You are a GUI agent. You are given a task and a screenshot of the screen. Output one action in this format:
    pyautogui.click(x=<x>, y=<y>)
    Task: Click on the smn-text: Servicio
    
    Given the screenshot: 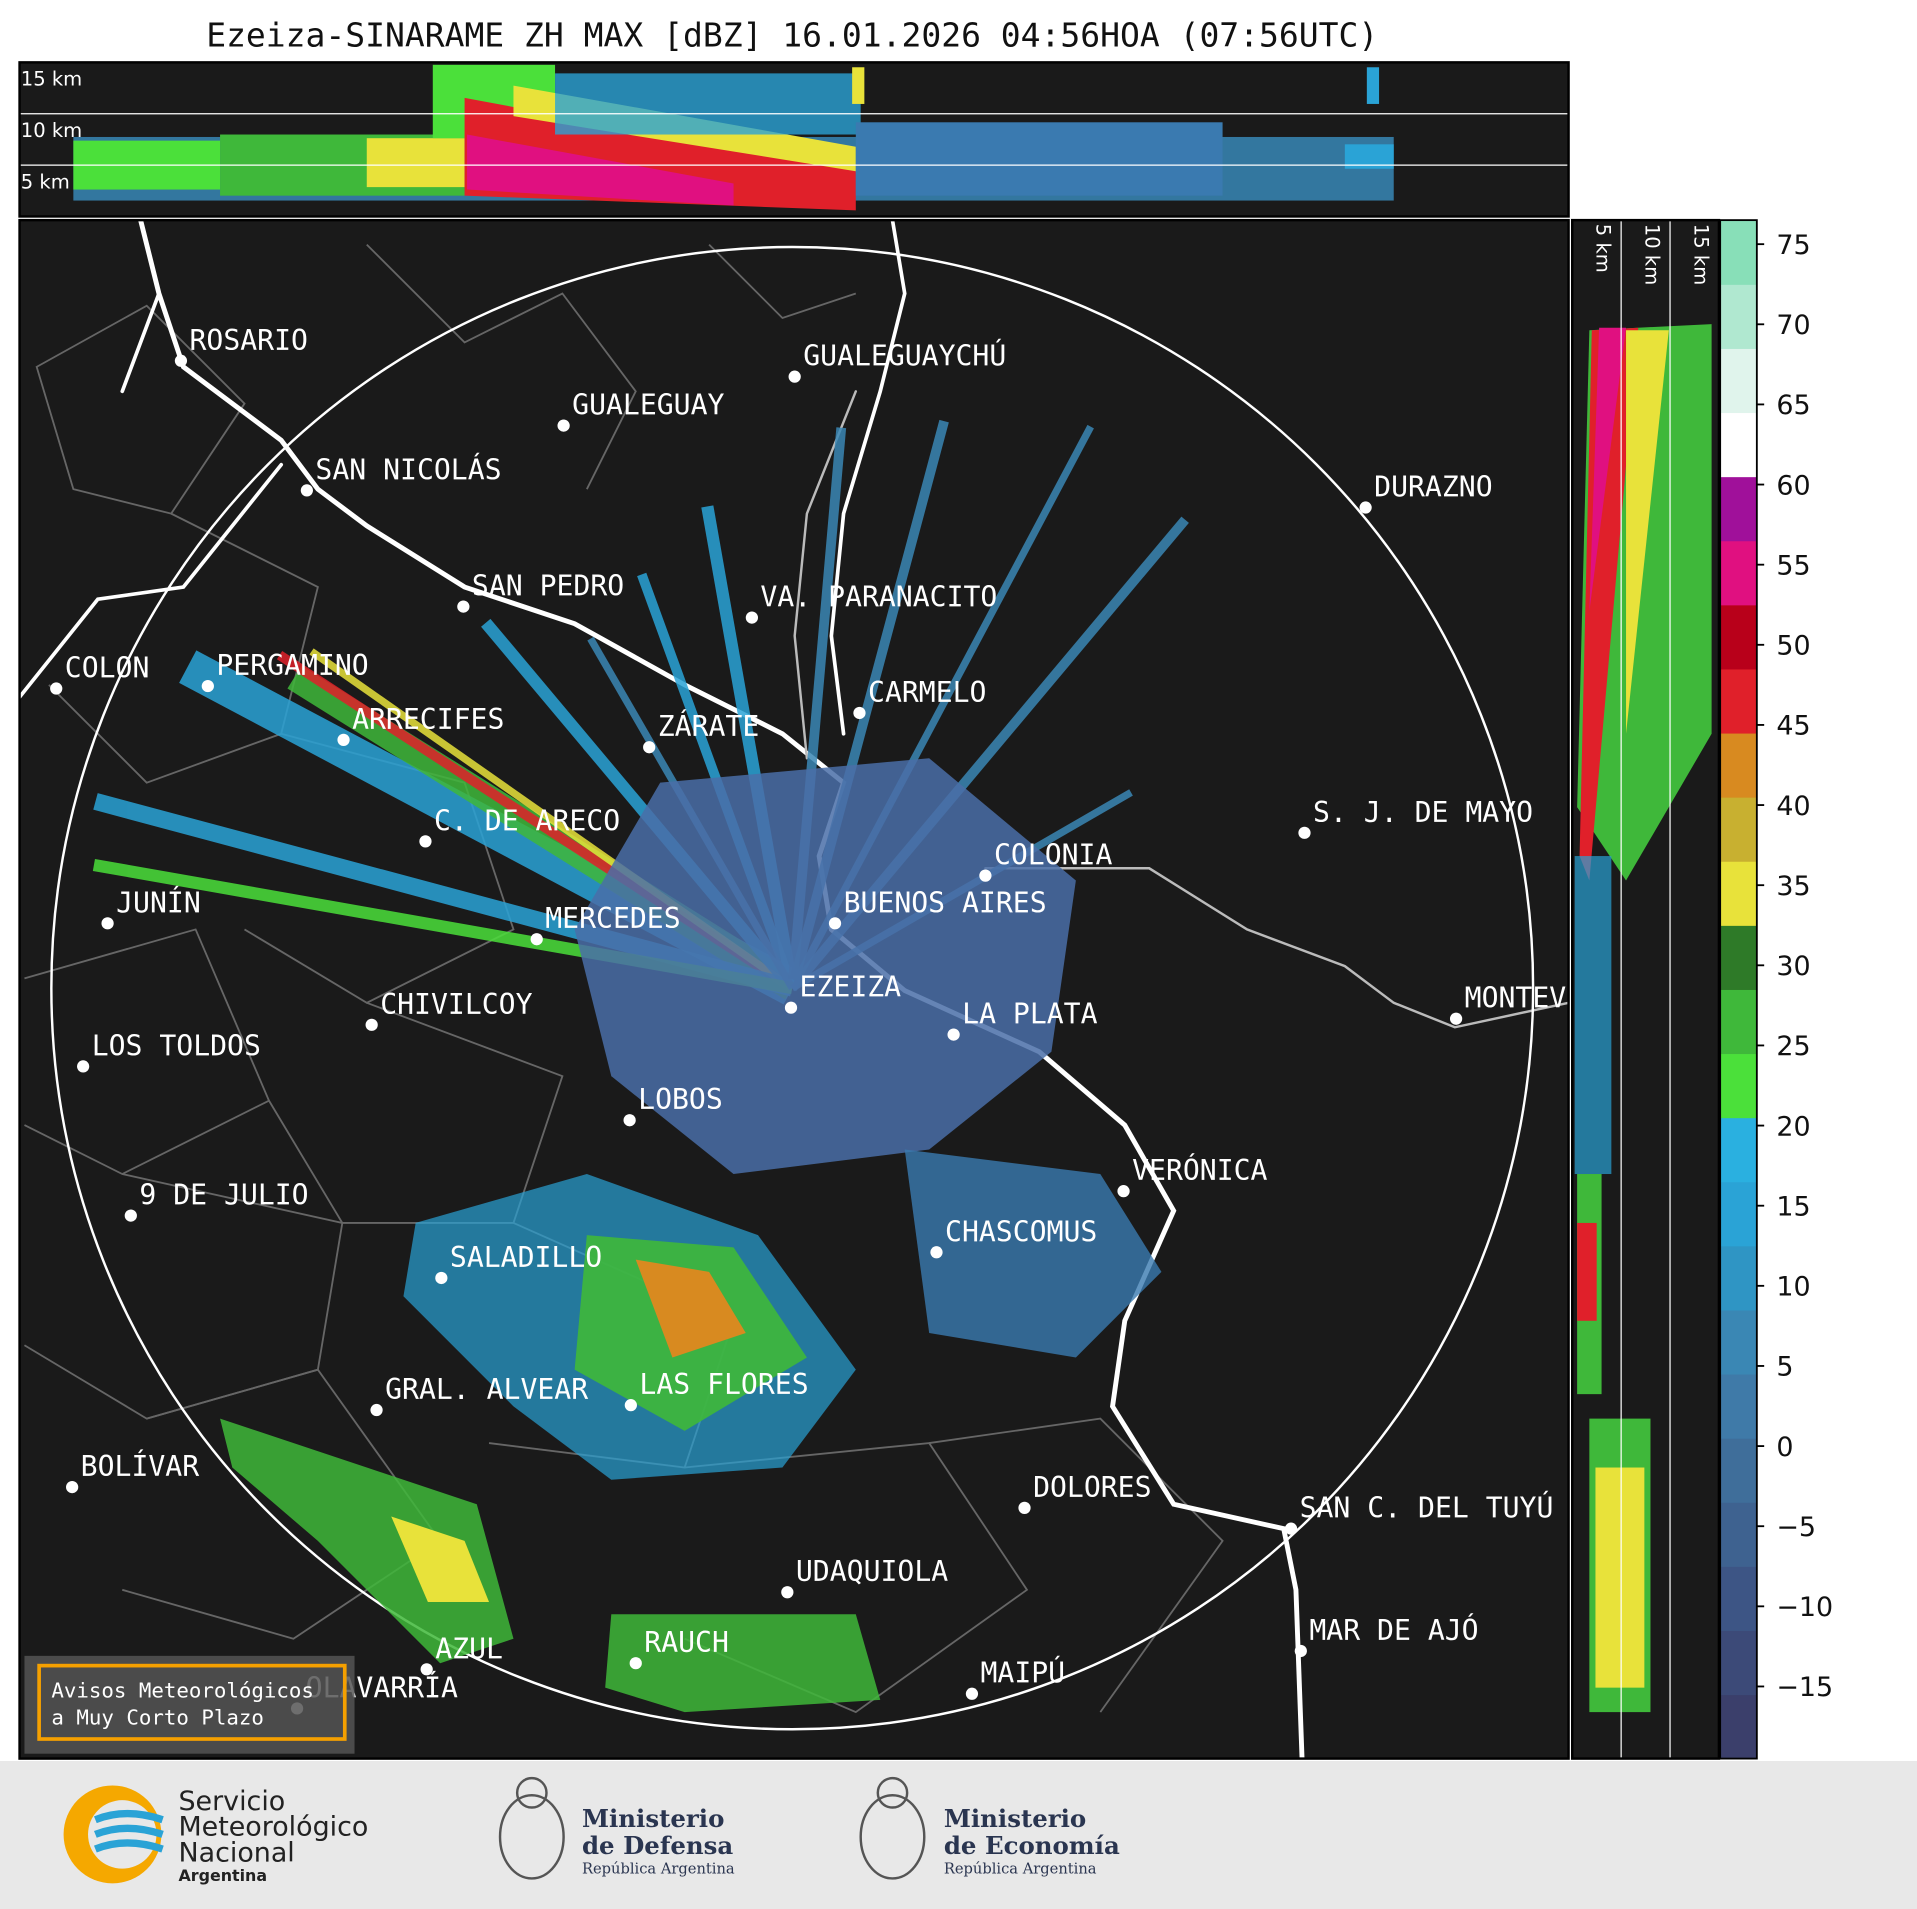 What is the action you would take?
    pyautogui.click(x=231, y=1801)
    